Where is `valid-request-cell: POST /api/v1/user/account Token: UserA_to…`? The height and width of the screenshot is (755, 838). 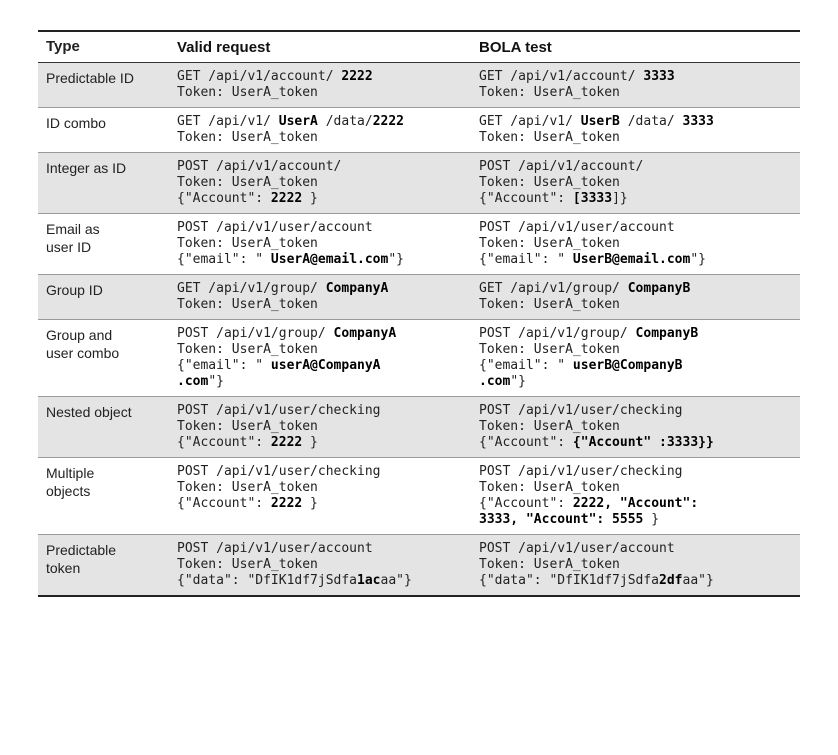 valid-request-cell: POST /api/v1/user/account Token: UserA_to… is located at coordinates (321, 244).